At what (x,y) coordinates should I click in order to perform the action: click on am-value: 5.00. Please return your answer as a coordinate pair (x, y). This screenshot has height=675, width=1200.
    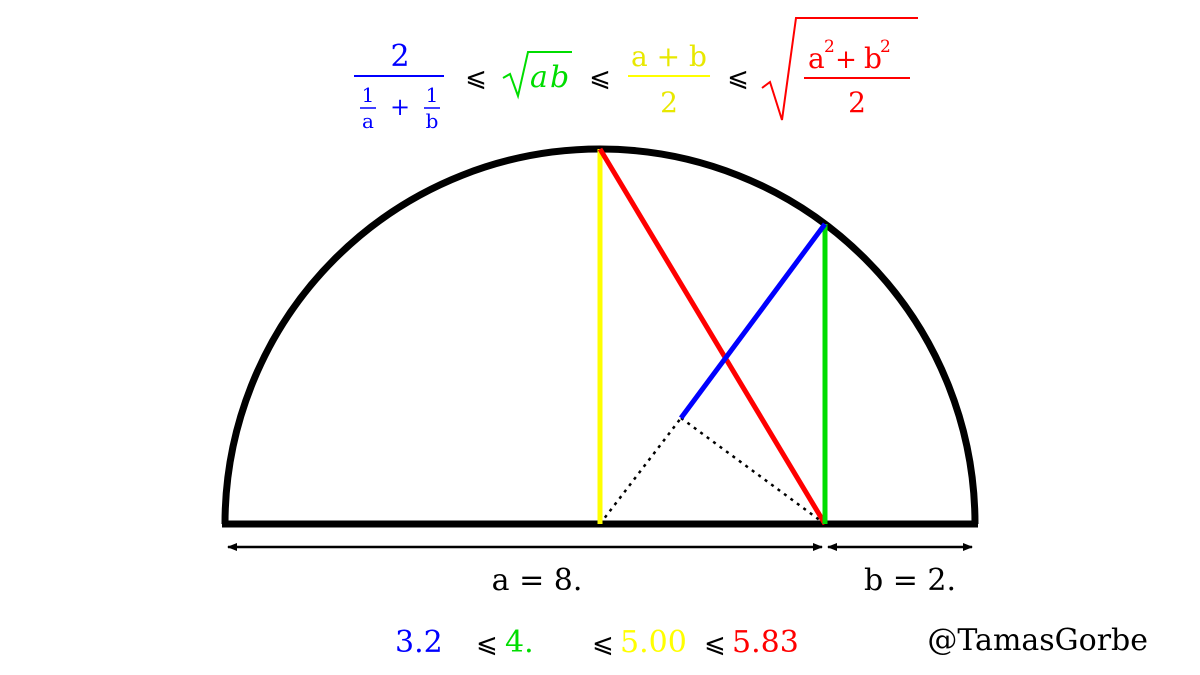
    Looking at the image, I should click on (653, 642).